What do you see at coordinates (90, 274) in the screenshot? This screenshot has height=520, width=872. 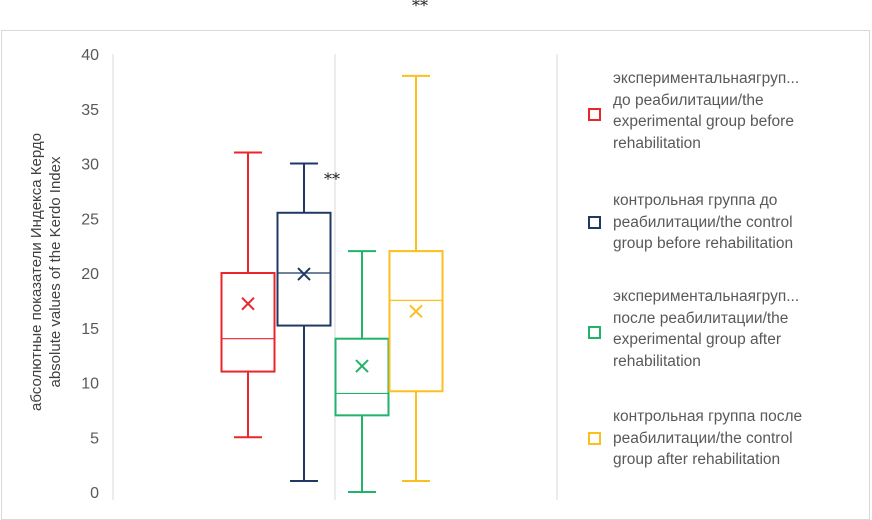 I see `y-tick-label: 20` at bounding box center [90, 274].